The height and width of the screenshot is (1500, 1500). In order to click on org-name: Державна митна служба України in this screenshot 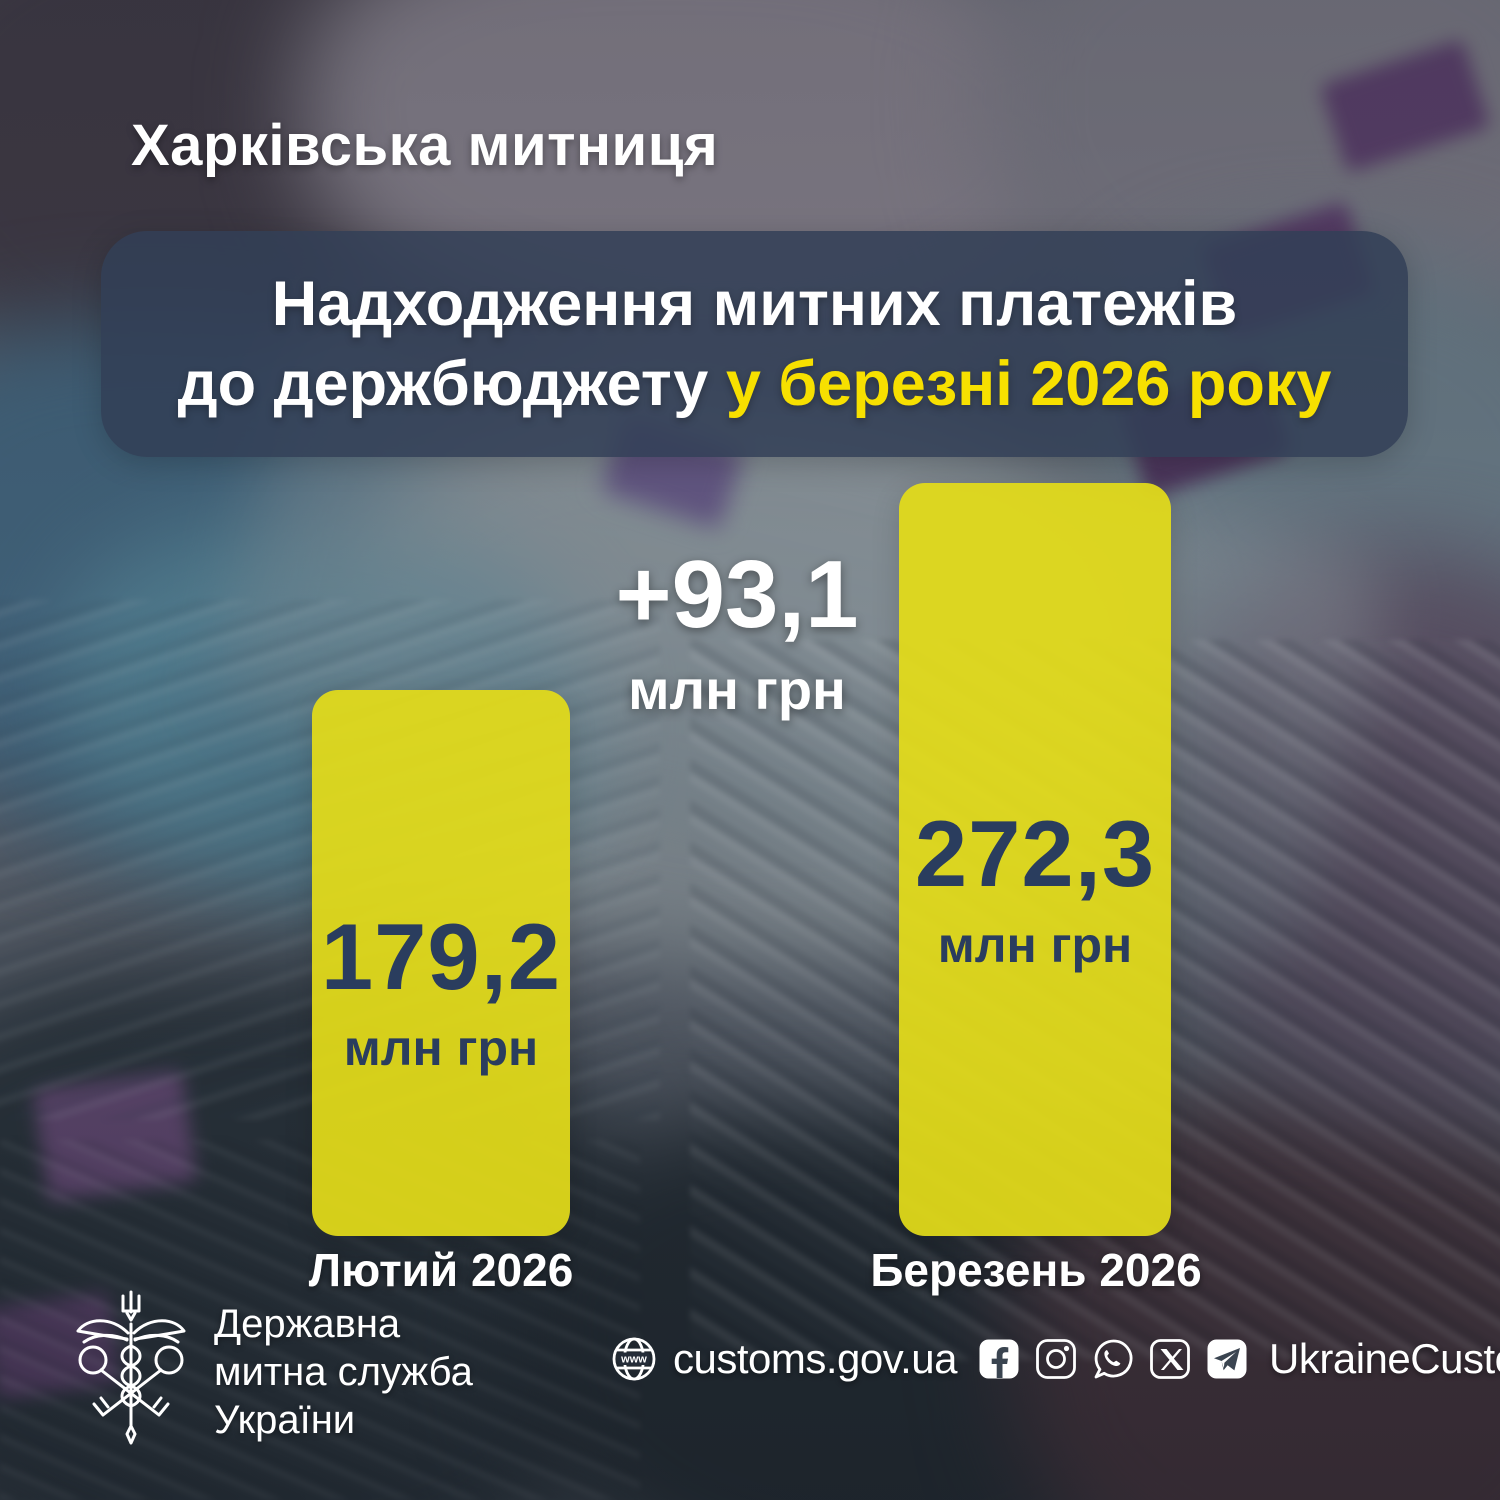, I will do `click(343, 1372)`.